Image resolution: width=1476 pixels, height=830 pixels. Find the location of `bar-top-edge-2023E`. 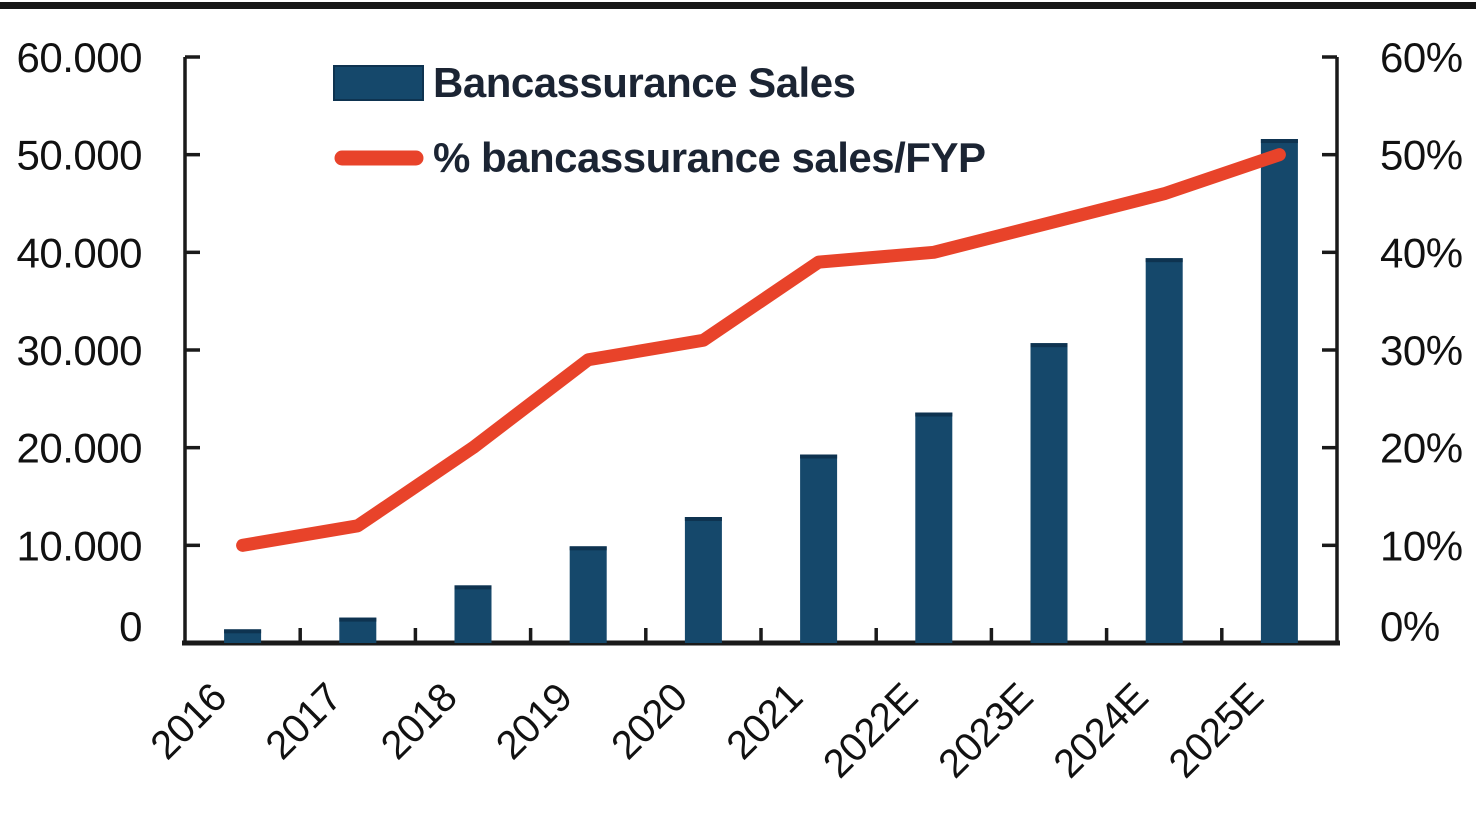

bar-top-edge-2023E is located at coordinates (1049, 345).